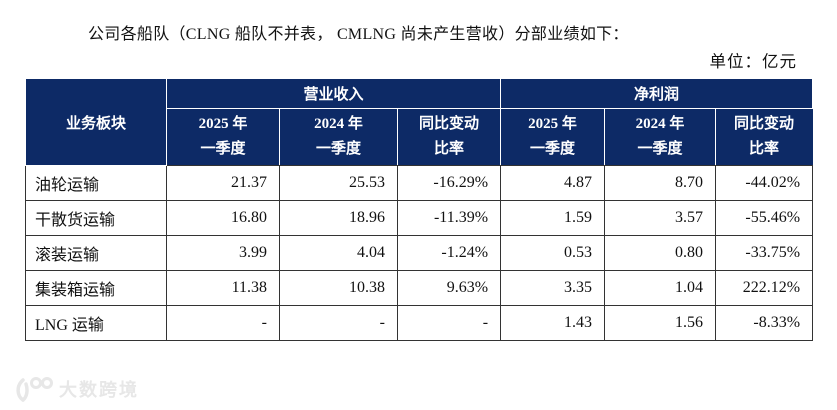 The width and height of the screenshot is (837, 410). Describe the element at coordinates (223, 288) in the screenshot. I see `cell-value: 11.38` at that location.